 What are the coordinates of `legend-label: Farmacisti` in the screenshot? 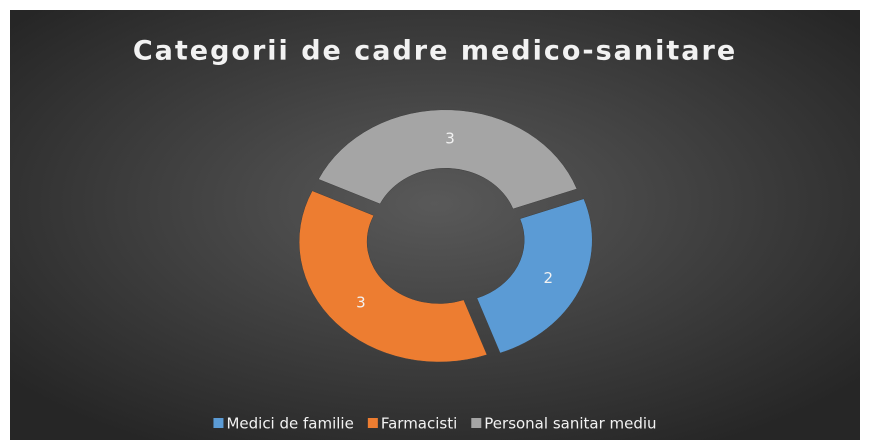 It's located at (419, 424).